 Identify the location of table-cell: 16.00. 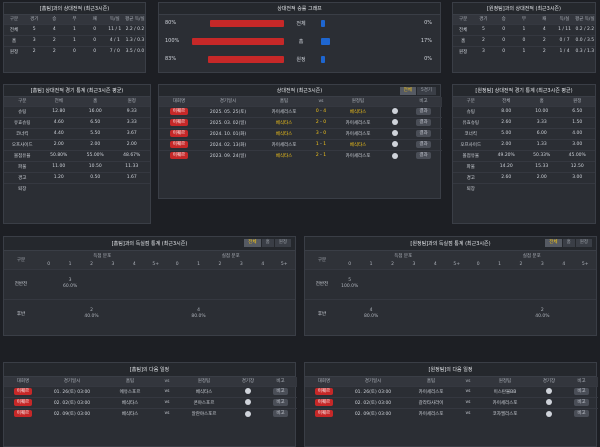
(95, 111).